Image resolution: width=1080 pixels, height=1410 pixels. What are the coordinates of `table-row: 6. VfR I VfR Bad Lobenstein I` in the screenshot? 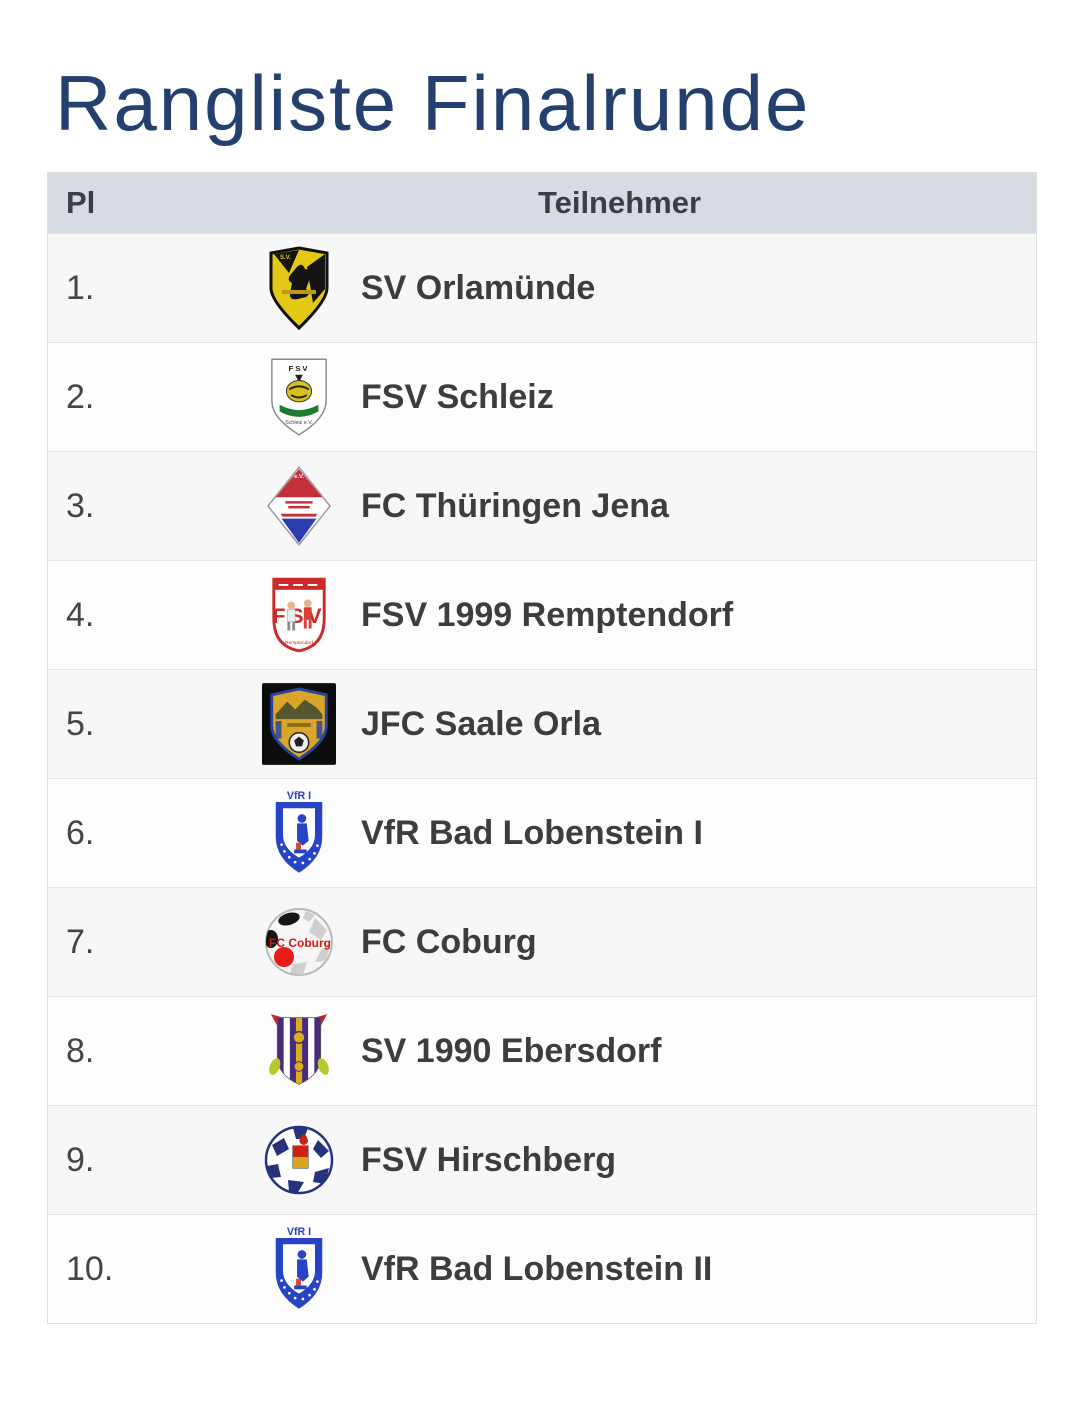 It's located at (542, 832).